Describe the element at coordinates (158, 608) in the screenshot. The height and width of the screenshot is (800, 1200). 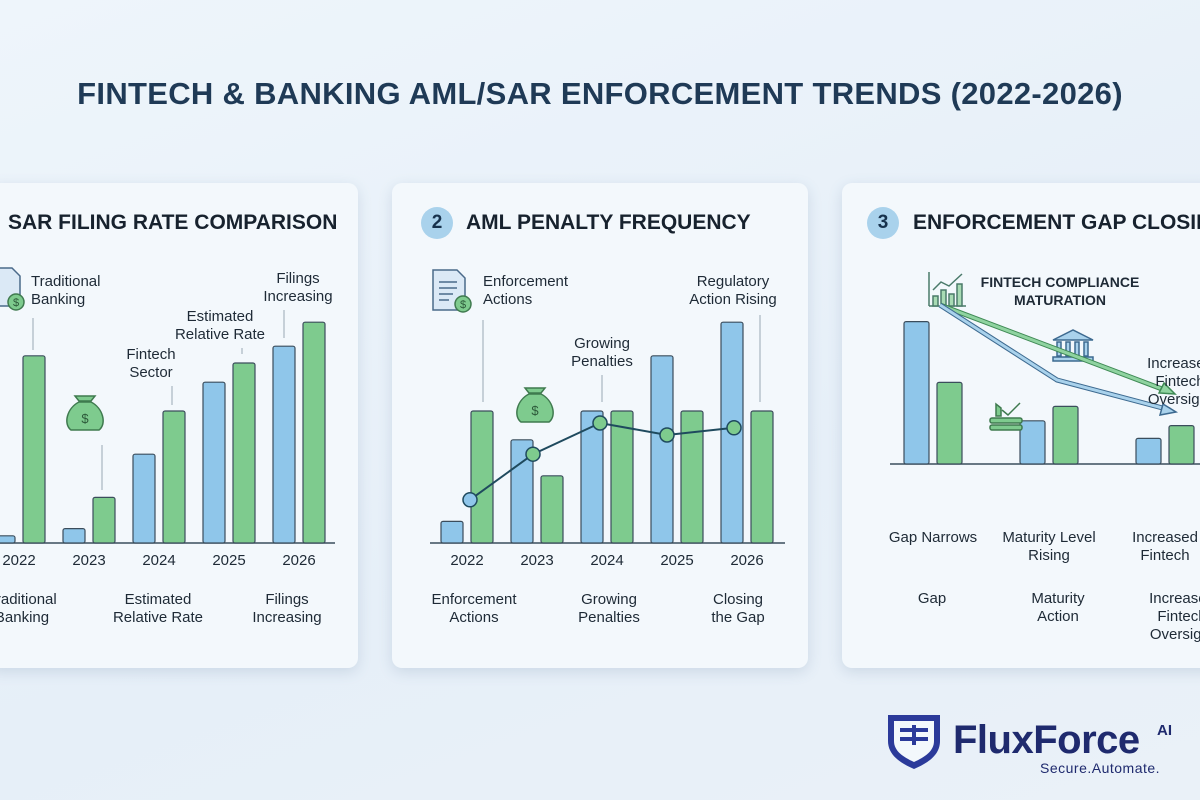
I see `bottom-label: Estimated Relative Rate` at that location.